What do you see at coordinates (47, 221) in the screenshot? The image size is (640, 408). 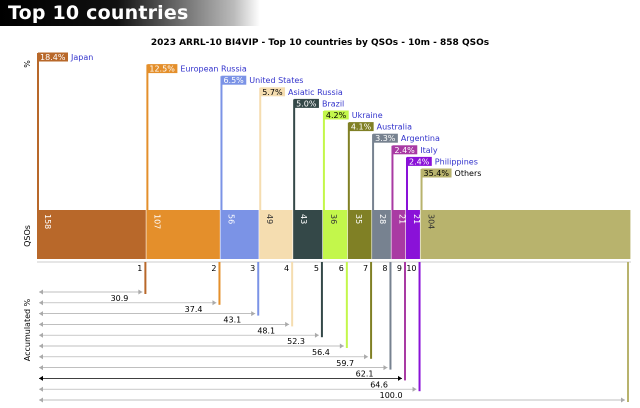 I see `qso-value-japan: 158` at bounding box center [47, 221].